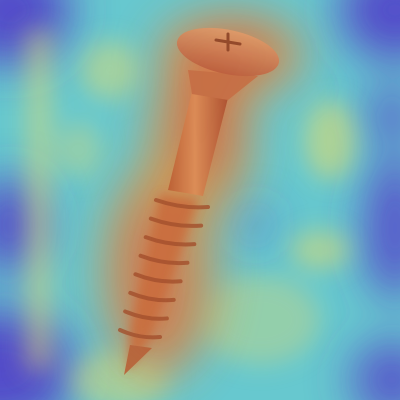 The width and height of the screenshot is (400, 400). Describe the element at coordinates (330, 140) in the screenshot. I see `mid-region-right` at that location.